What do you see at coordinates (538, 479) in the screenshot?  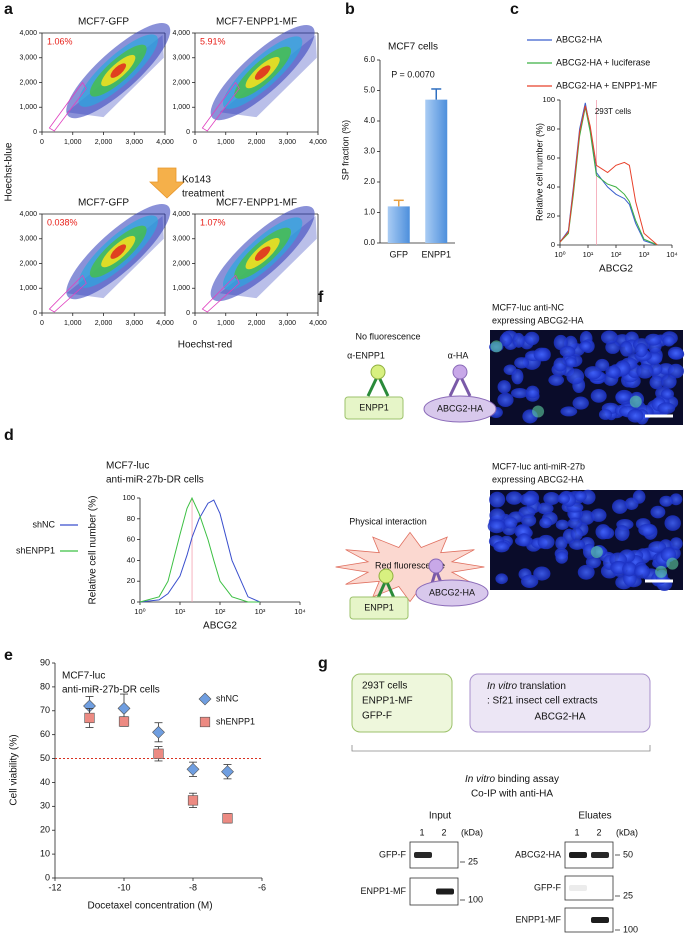 I see `caption: expressing ABCG2-HA` at bounding box center [538, 479].